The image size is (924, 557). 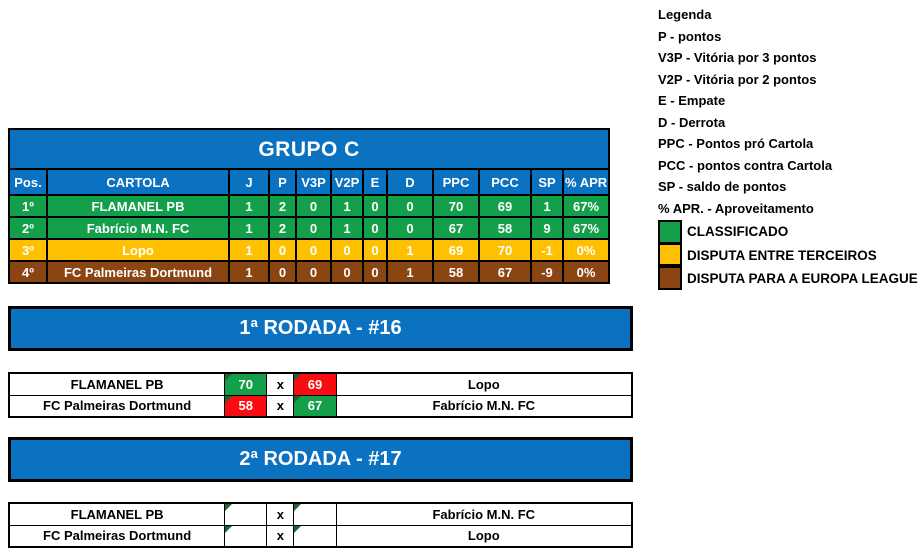 I want to click on home-score-cell: 70, so click(x=246, y=384).